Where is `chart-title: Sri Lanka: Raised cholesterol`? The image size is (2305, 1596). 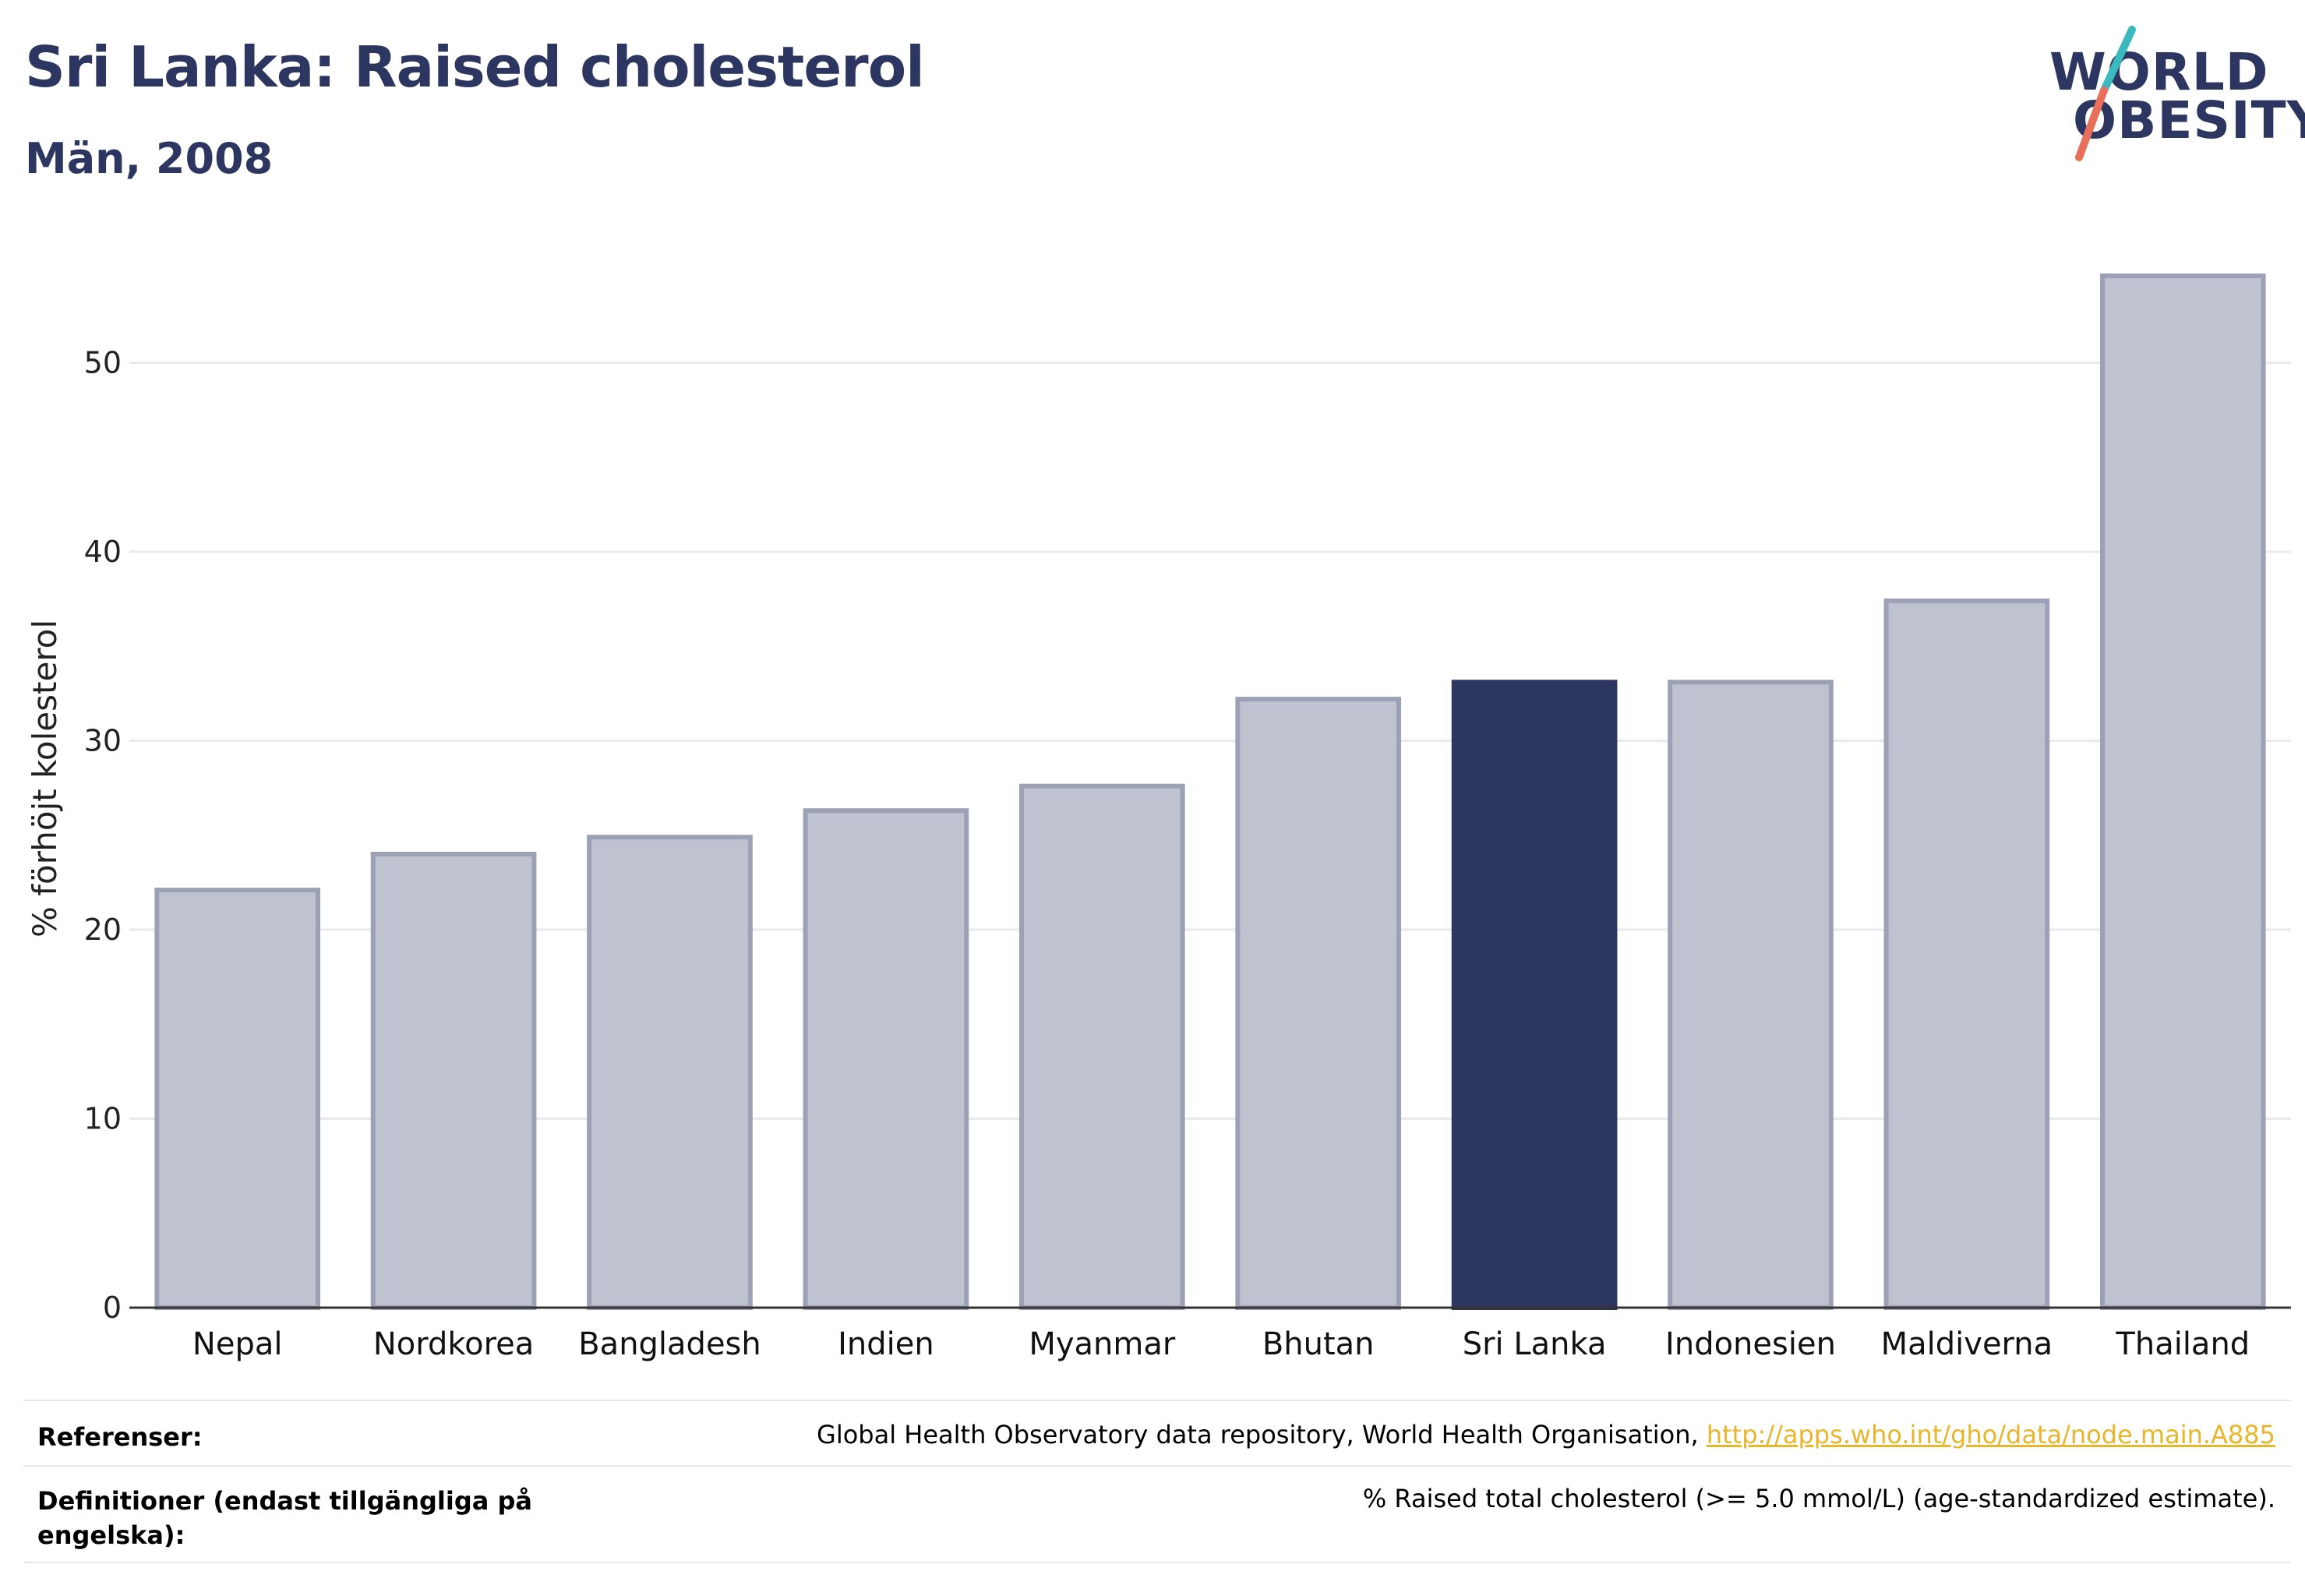
chart-title: Sri Lanka: Raised cholesterol is located at coordinates (475, 67).